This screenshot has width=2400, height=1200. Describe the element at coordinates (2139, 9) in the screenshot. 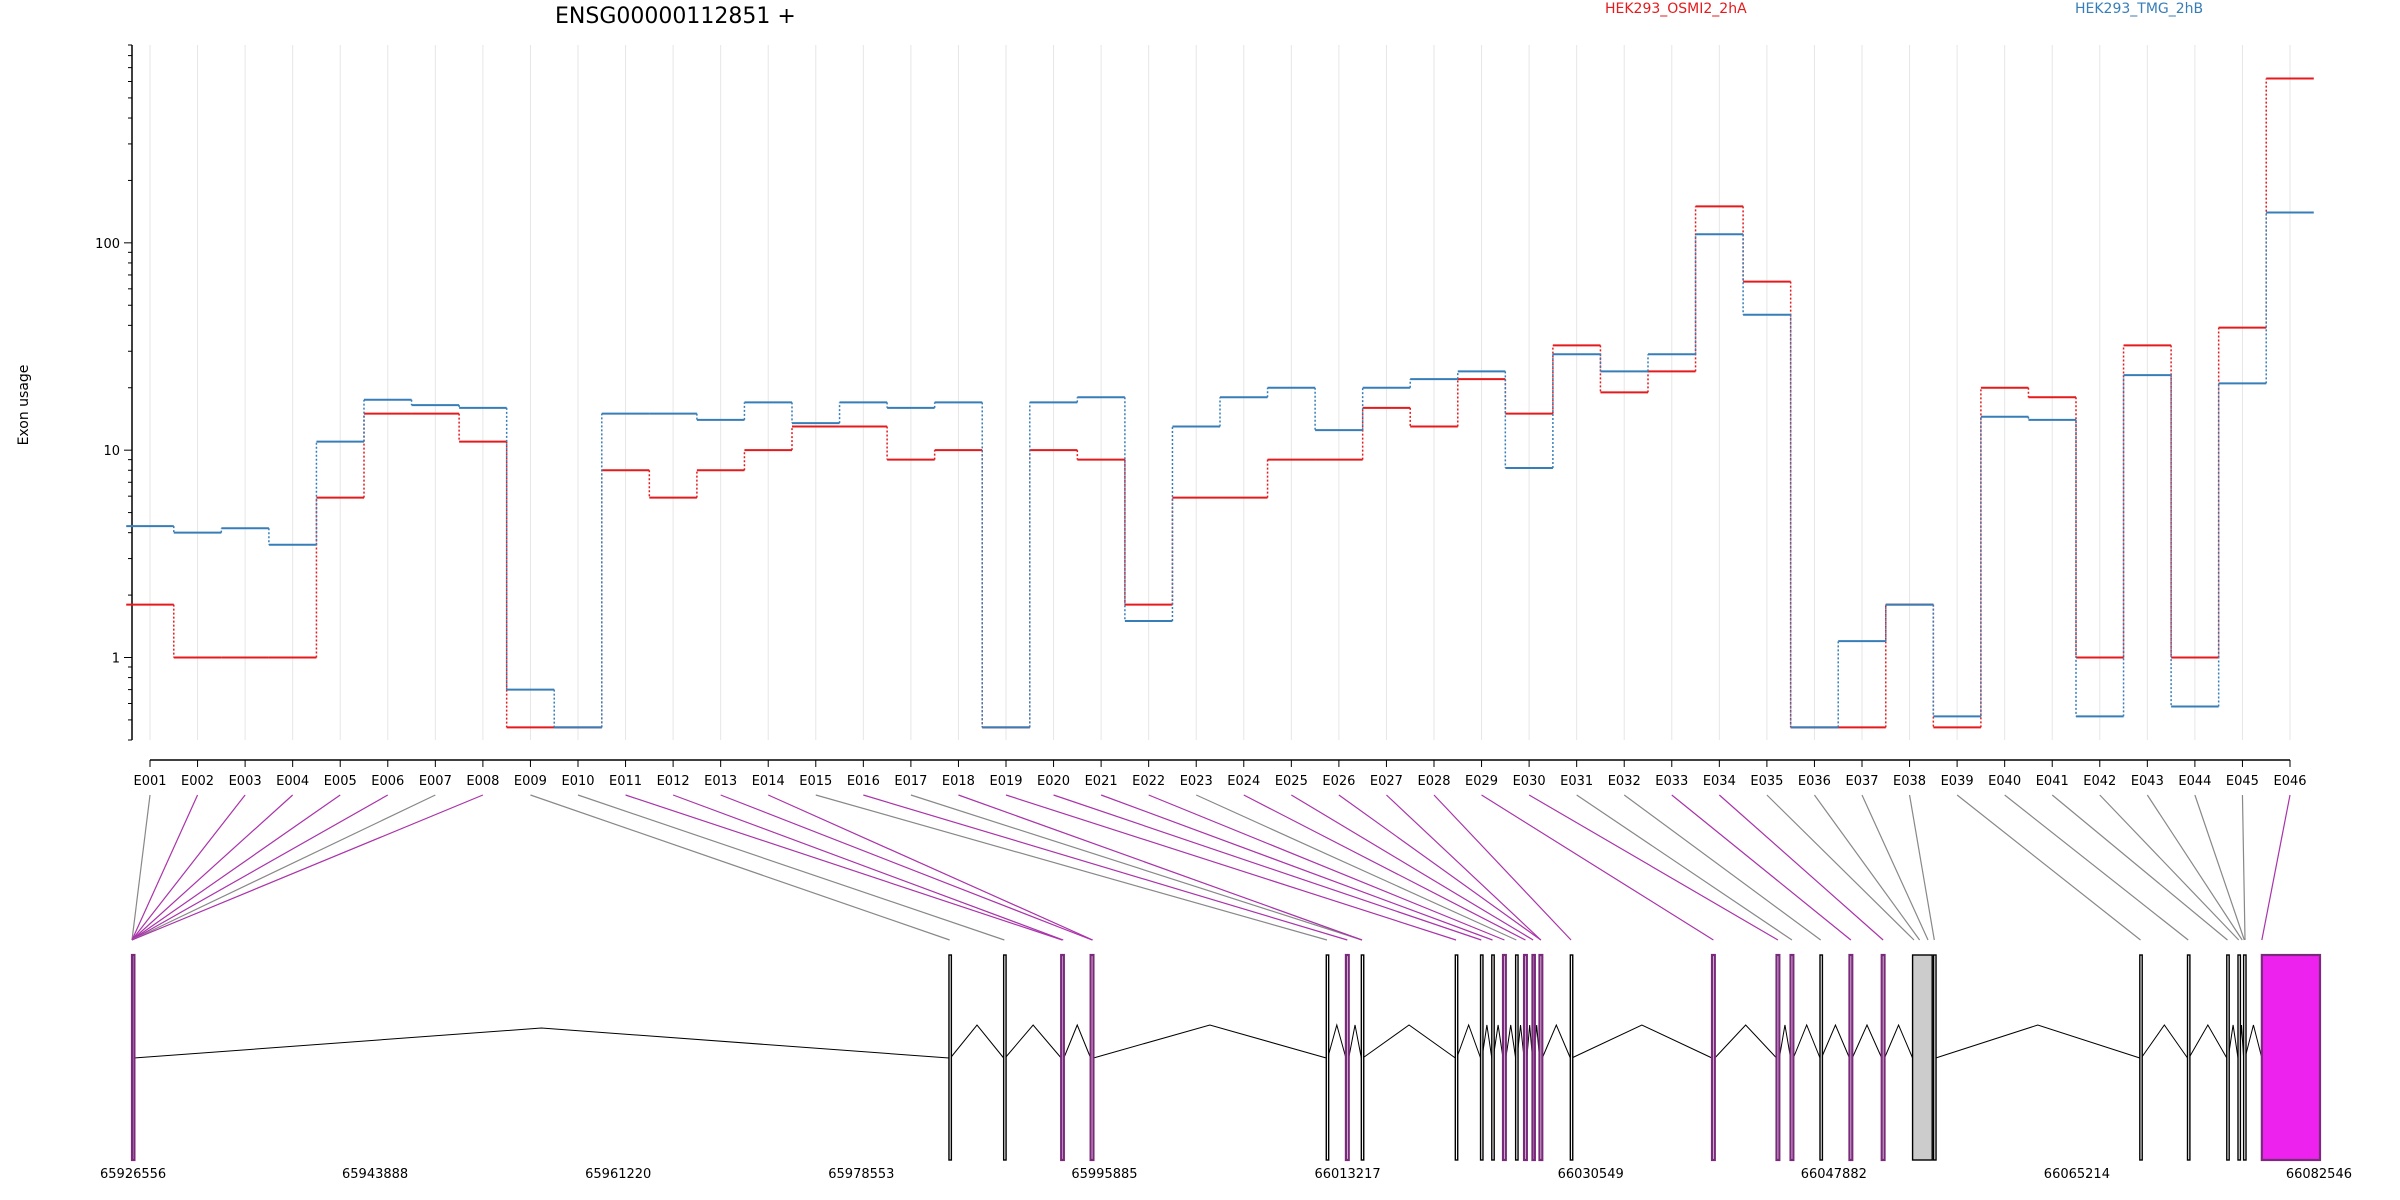

I see `legend-entry-tmg: HEK293_TMG_2hB` at that location.